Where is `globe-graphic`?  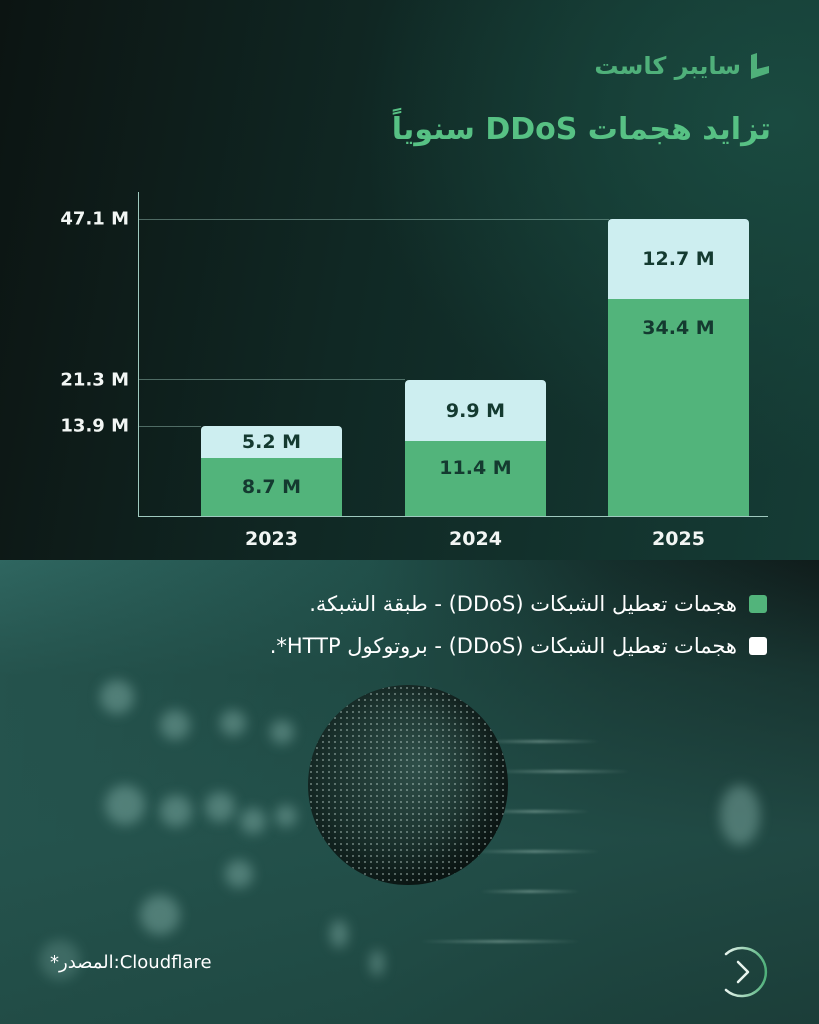 globe-graphic is located at coordinates (408, 785).